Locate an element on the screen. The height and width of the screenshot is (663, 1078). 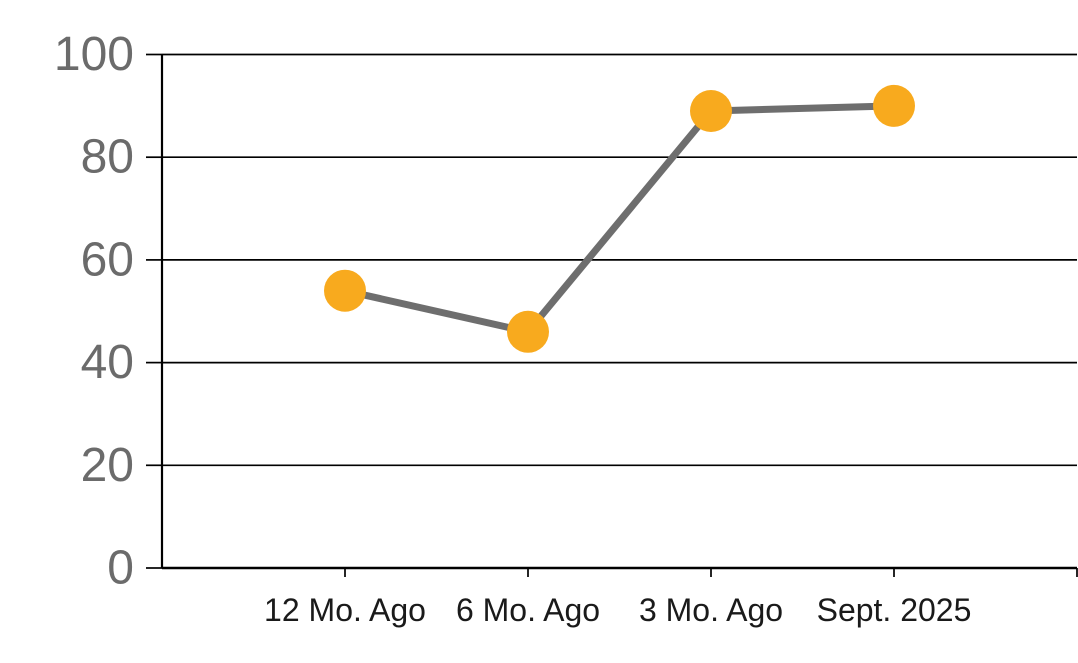
y-tick-label: 0 is located at coordinates (120, 568).